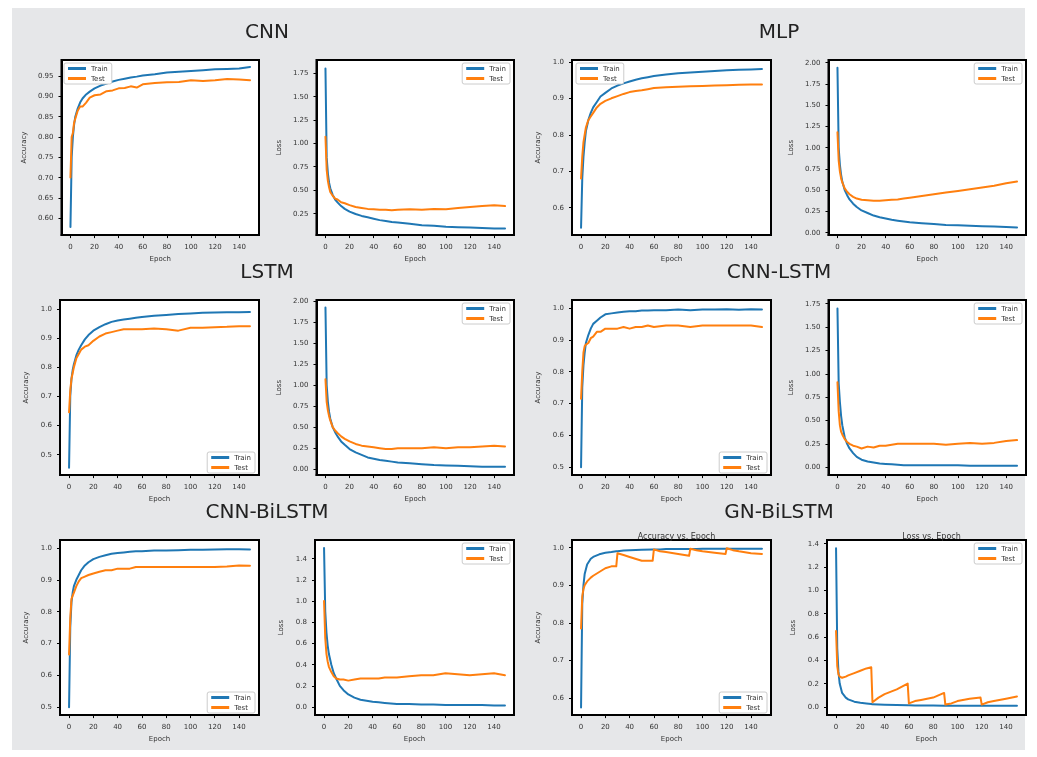  What do you see at coordinates (779, 31) in the screenshot?
I see `chart-title: MLP` at bounding box center [779, 31].